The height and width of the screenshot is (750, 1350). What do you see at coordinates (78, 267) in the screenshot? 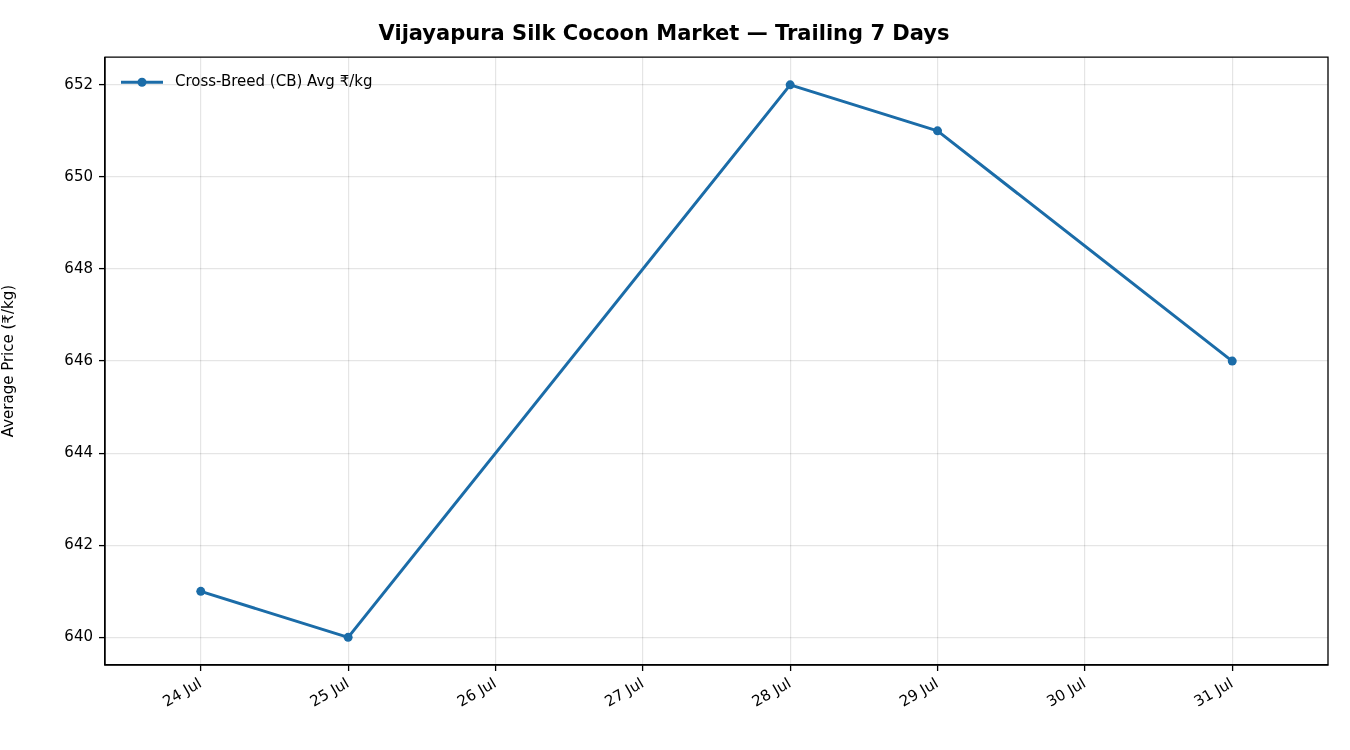
I see `y-tick-label: 648` at bounding box center [78, 267].